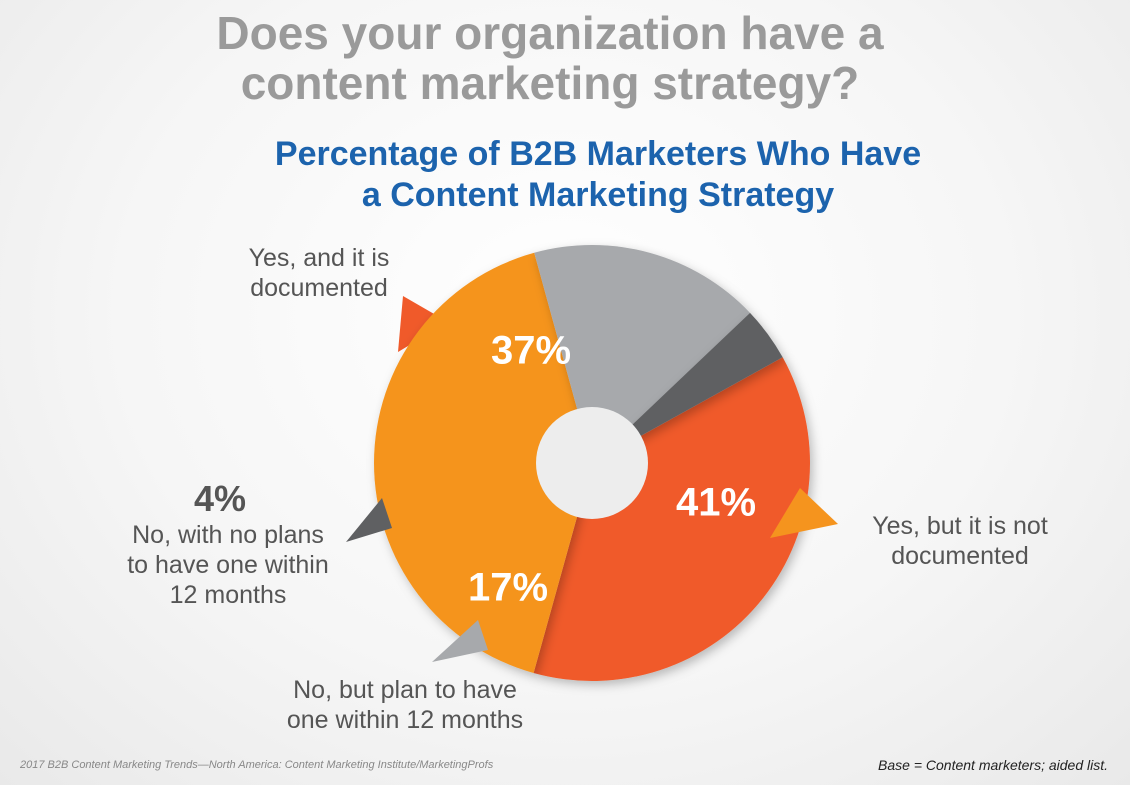 Image resolution: width=1130 pixels, height=785 pixels. I want to click on slice-label-line: one within 12 months, so click(405, 720).